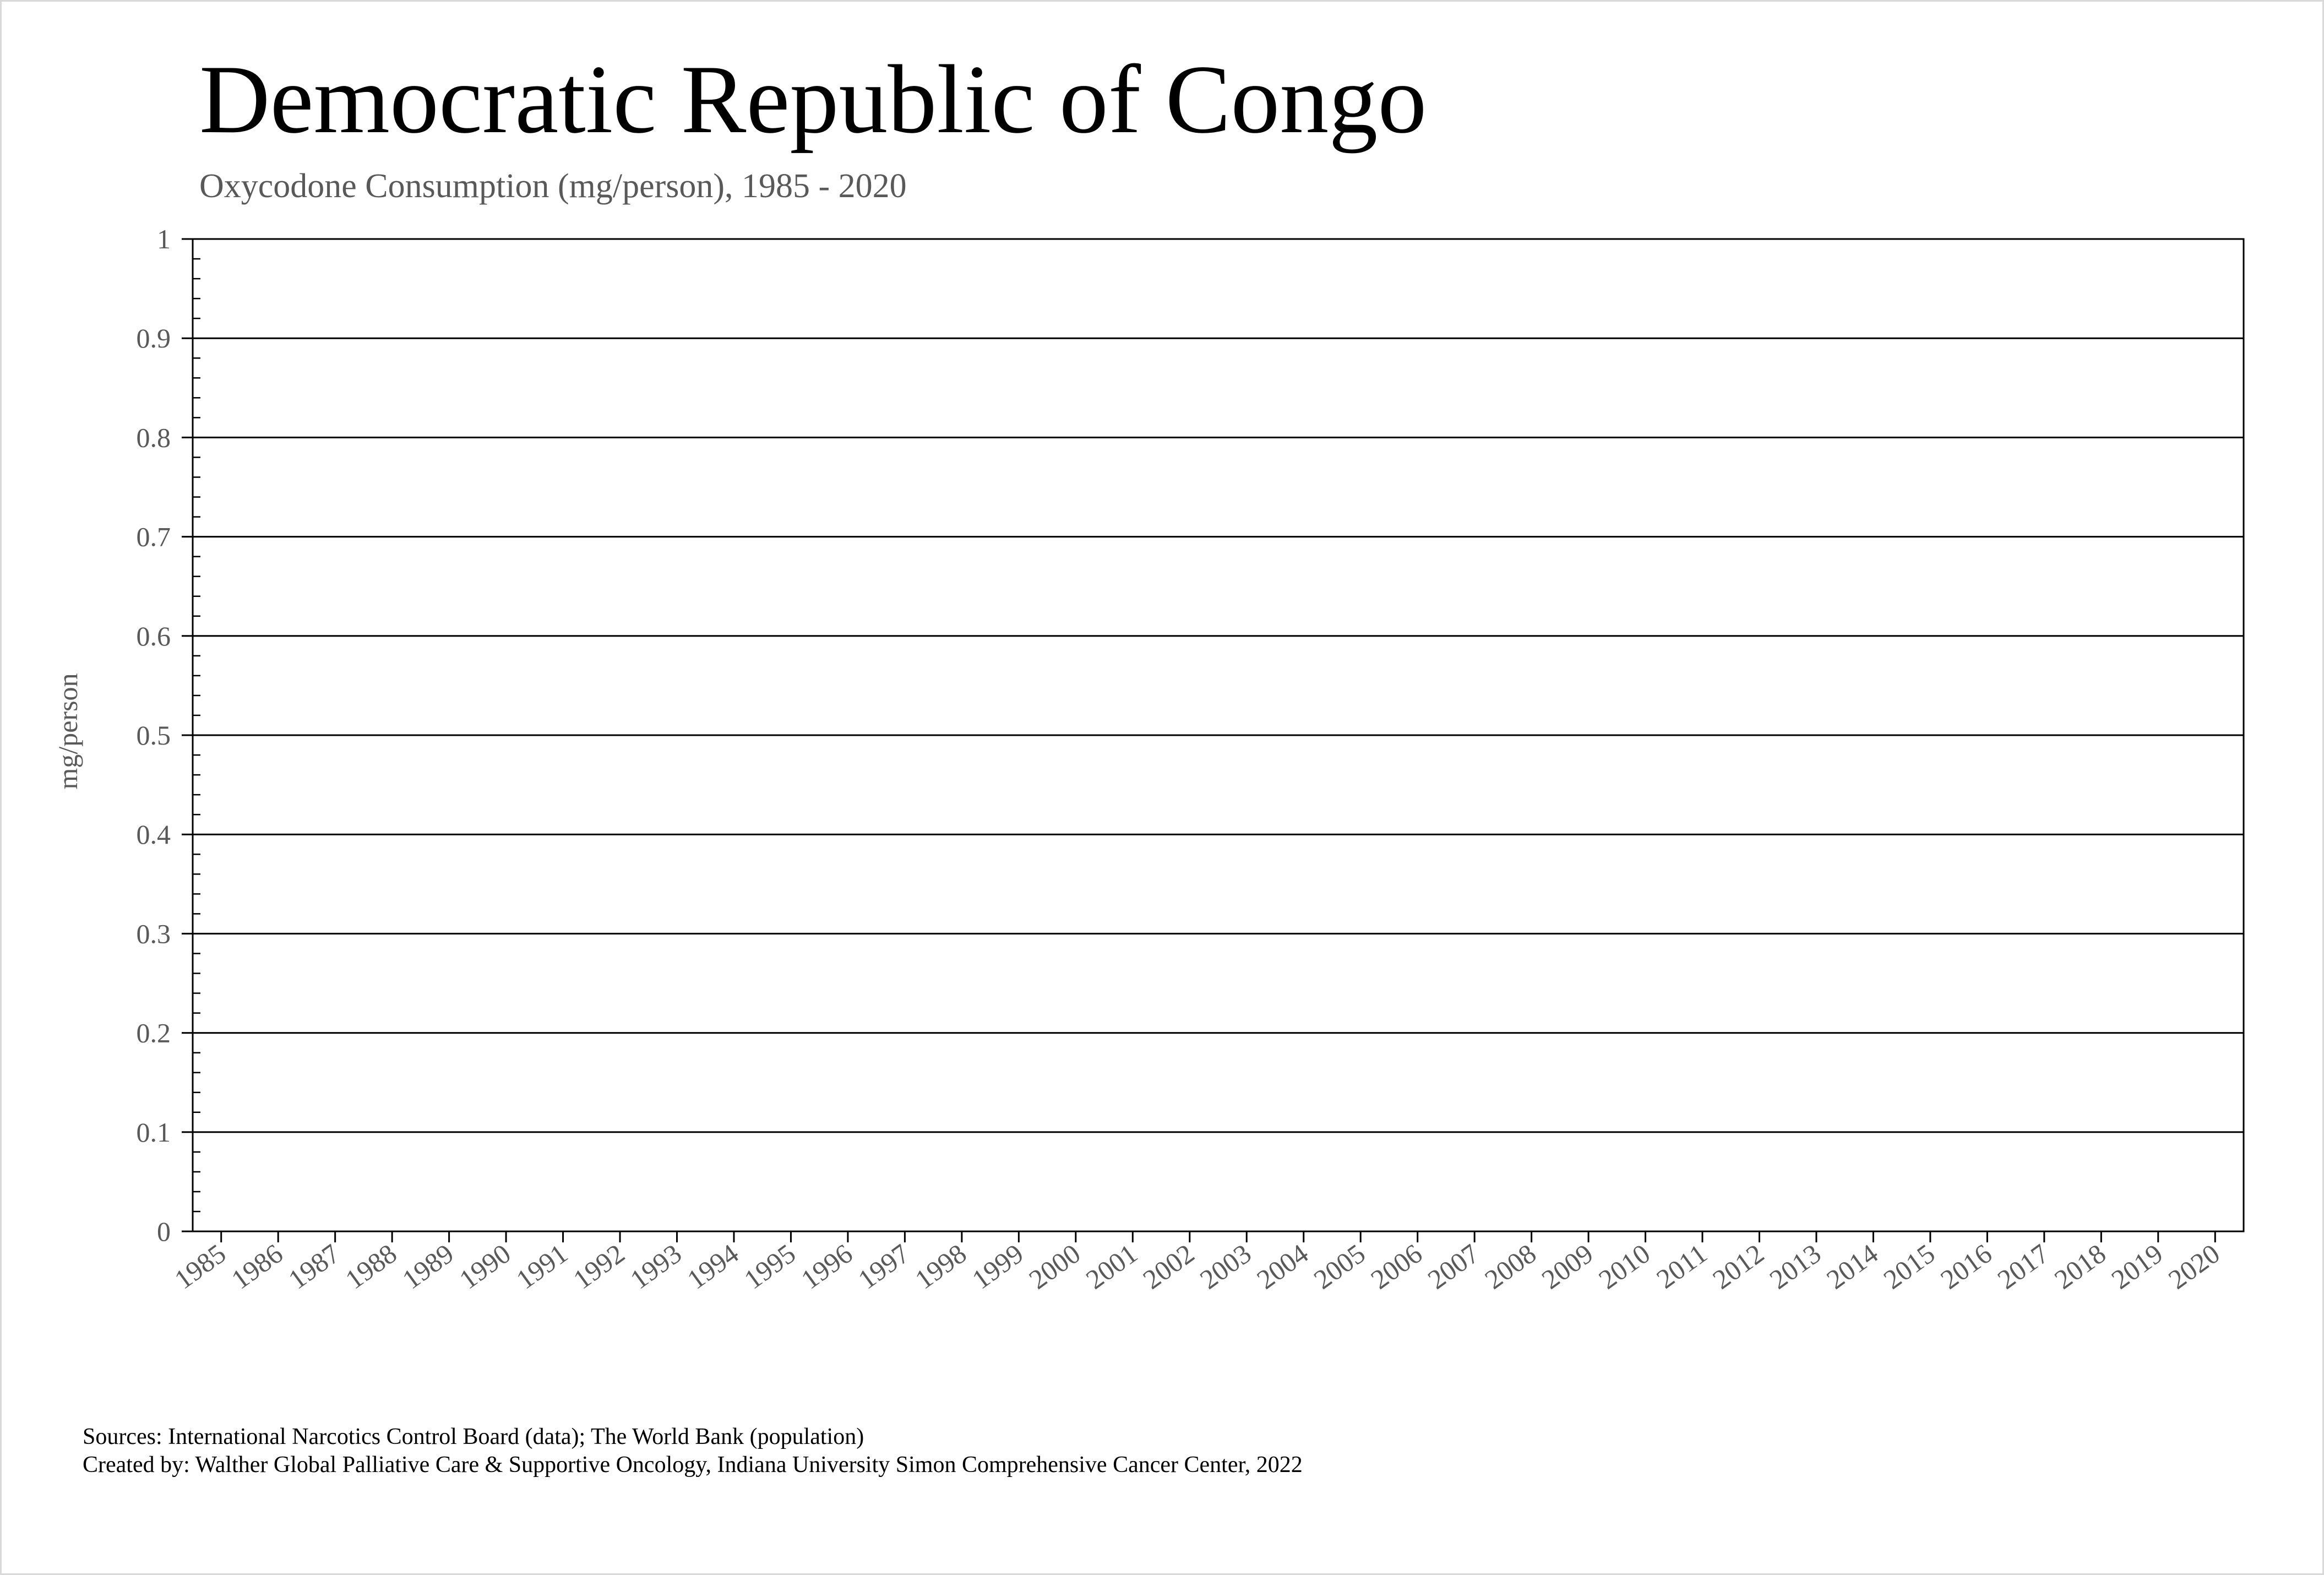 This screenshot has height=1575, width=2324. I want to click on y-axis-title: mg/person, so click(67, 731).